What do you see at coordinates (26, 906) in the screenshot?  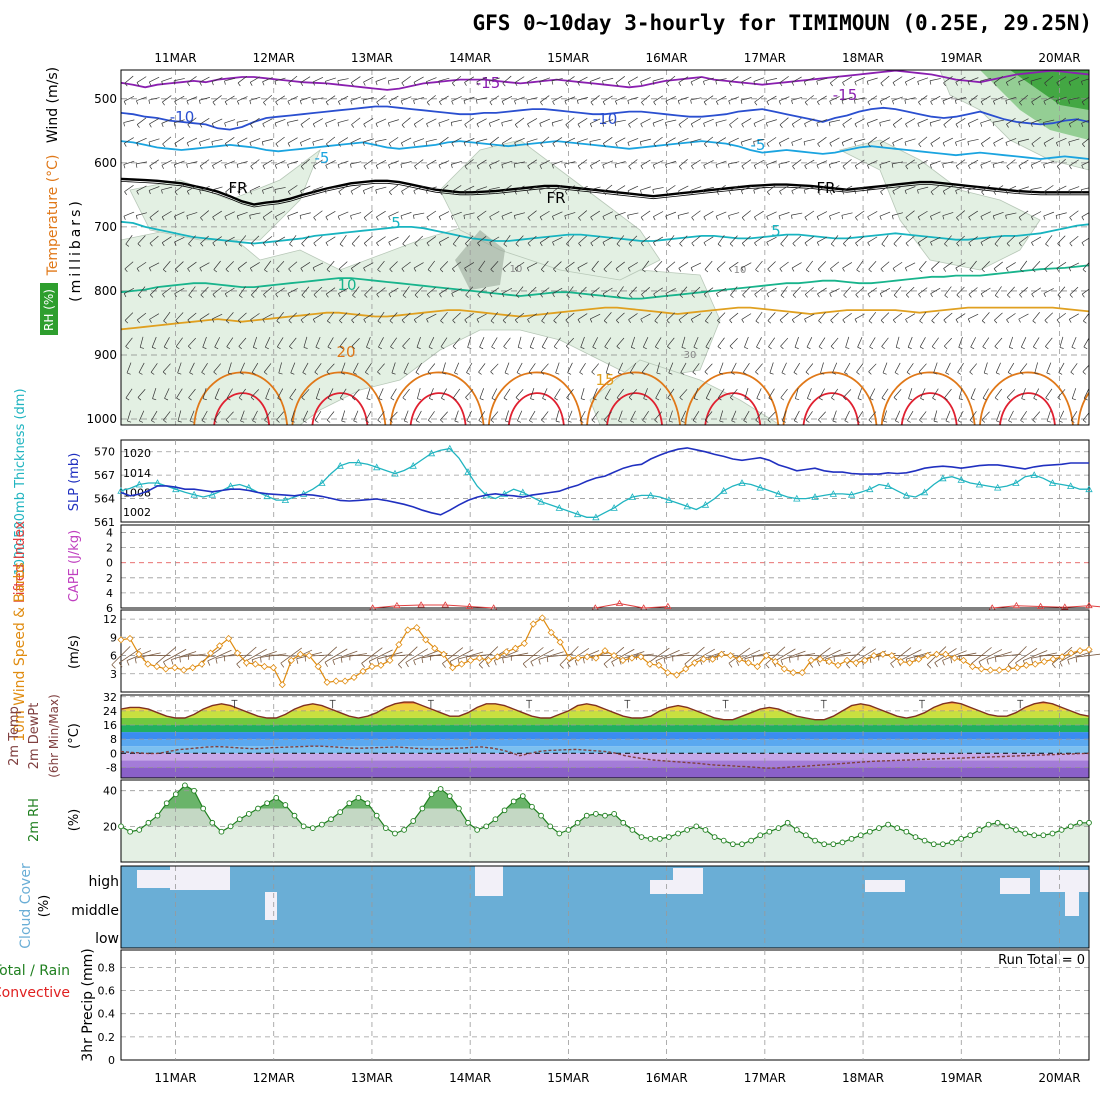 I see `cloud-cover-axis-label-group: Cloud Cover` at bounding box center [26, 906].